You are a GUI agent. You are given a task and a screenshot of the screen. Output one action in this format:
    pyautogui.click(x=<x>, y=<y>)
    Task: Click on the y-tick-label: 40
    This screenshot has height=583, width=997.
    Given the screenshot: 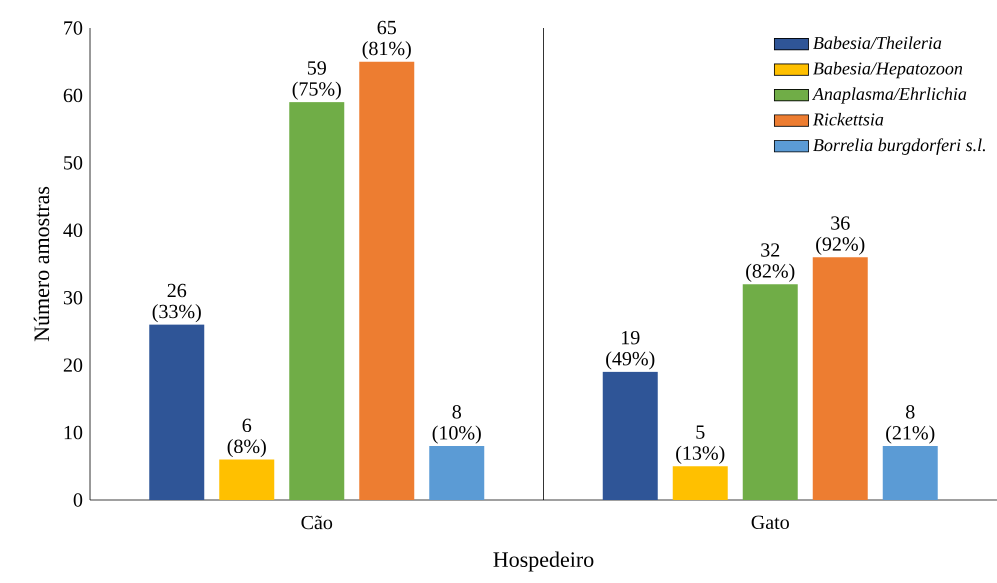 What is the action you would take?
    pyautogui.click(x=72, y=231)
    